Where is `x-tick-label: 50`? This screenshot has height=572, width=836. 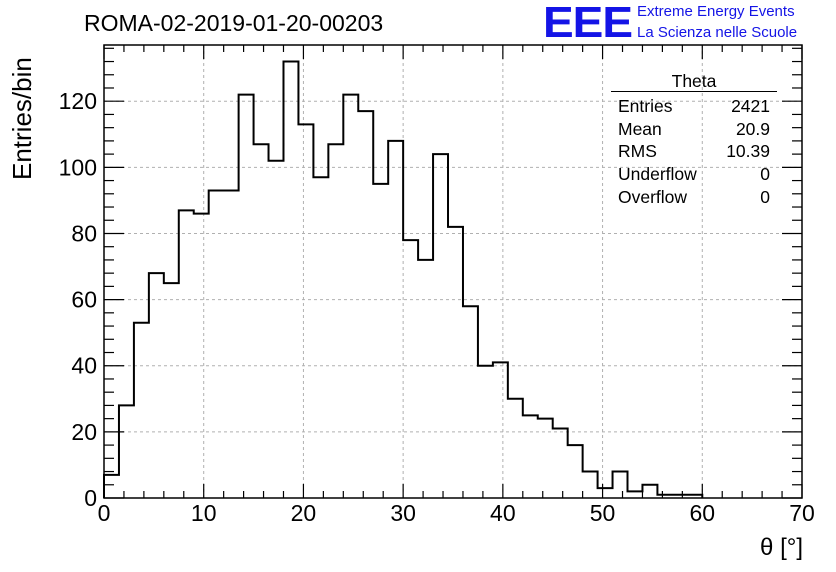 x-tick-label: 50 is located at coordinates (603, 513).